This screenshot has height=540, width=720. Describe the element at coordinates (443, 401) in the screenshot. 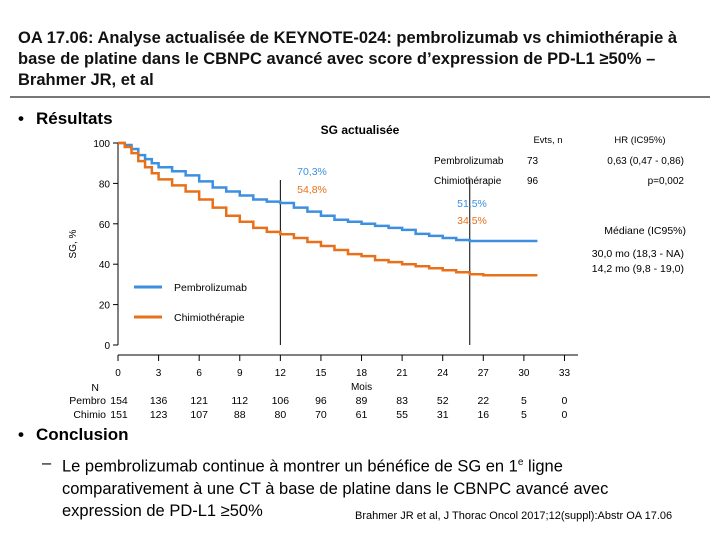

I see `at-risk-value: 52` at that location.